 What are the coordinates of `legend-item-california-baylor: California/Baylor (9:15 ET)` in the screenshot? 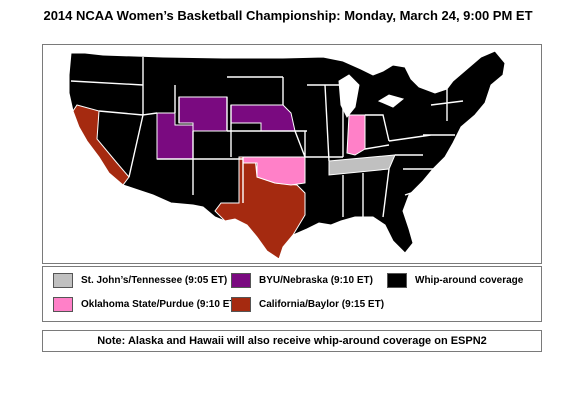 It's located at (307, 304).